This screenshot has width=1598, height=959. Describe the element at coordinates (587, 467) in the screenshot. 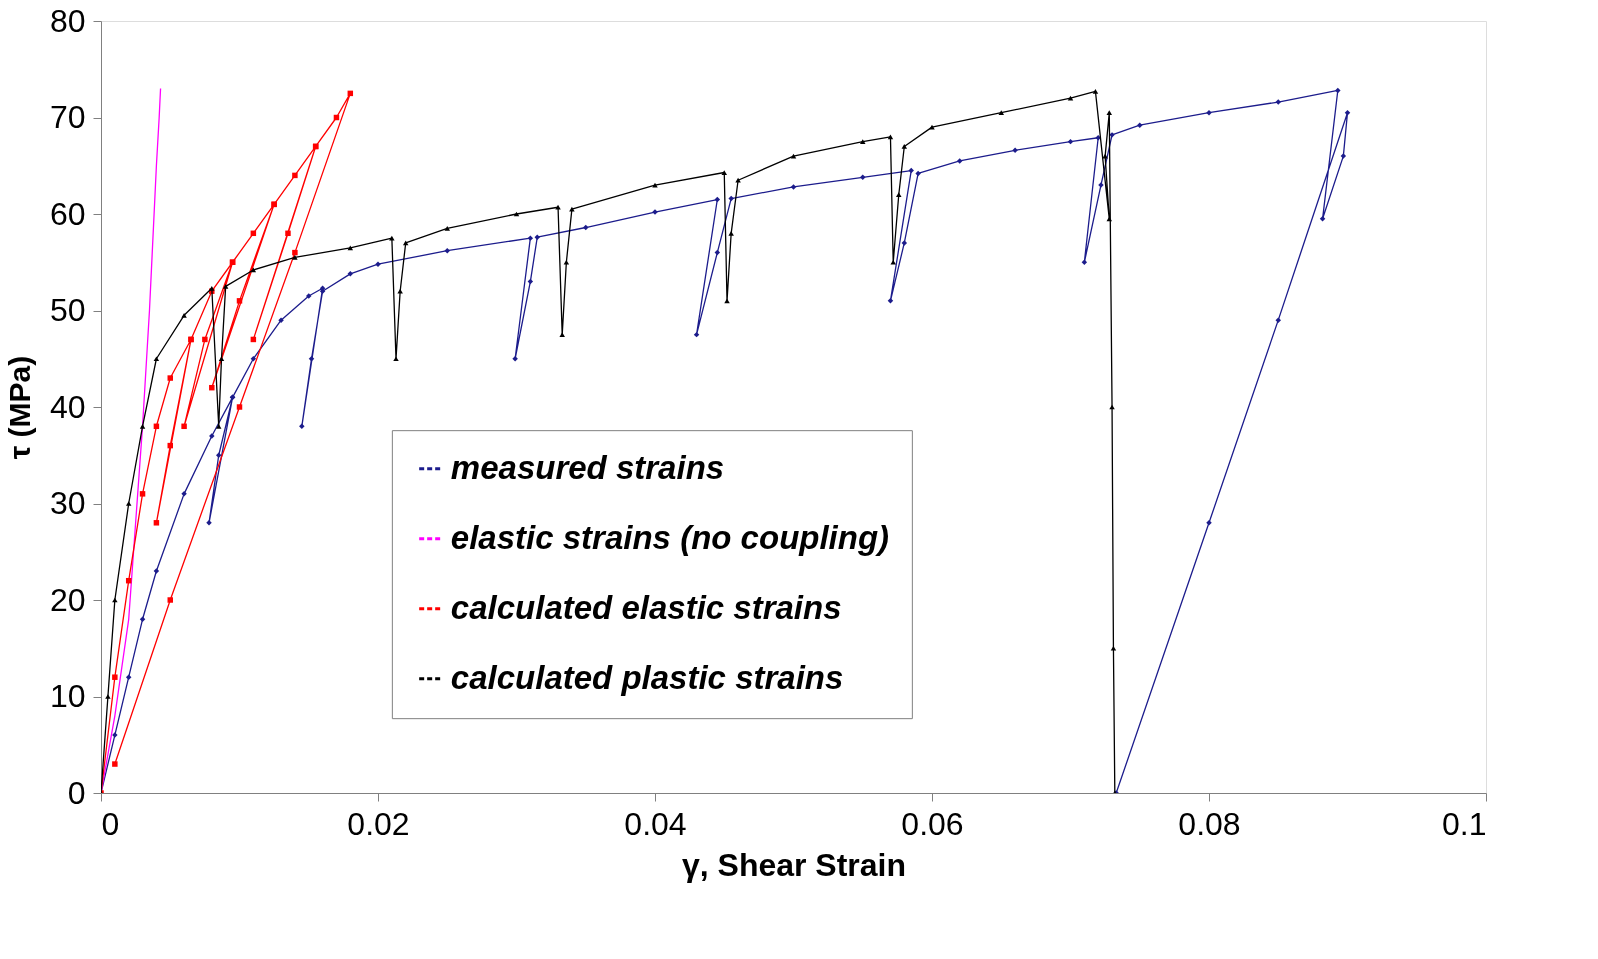

I see `legend-label: measured strains` at that location.